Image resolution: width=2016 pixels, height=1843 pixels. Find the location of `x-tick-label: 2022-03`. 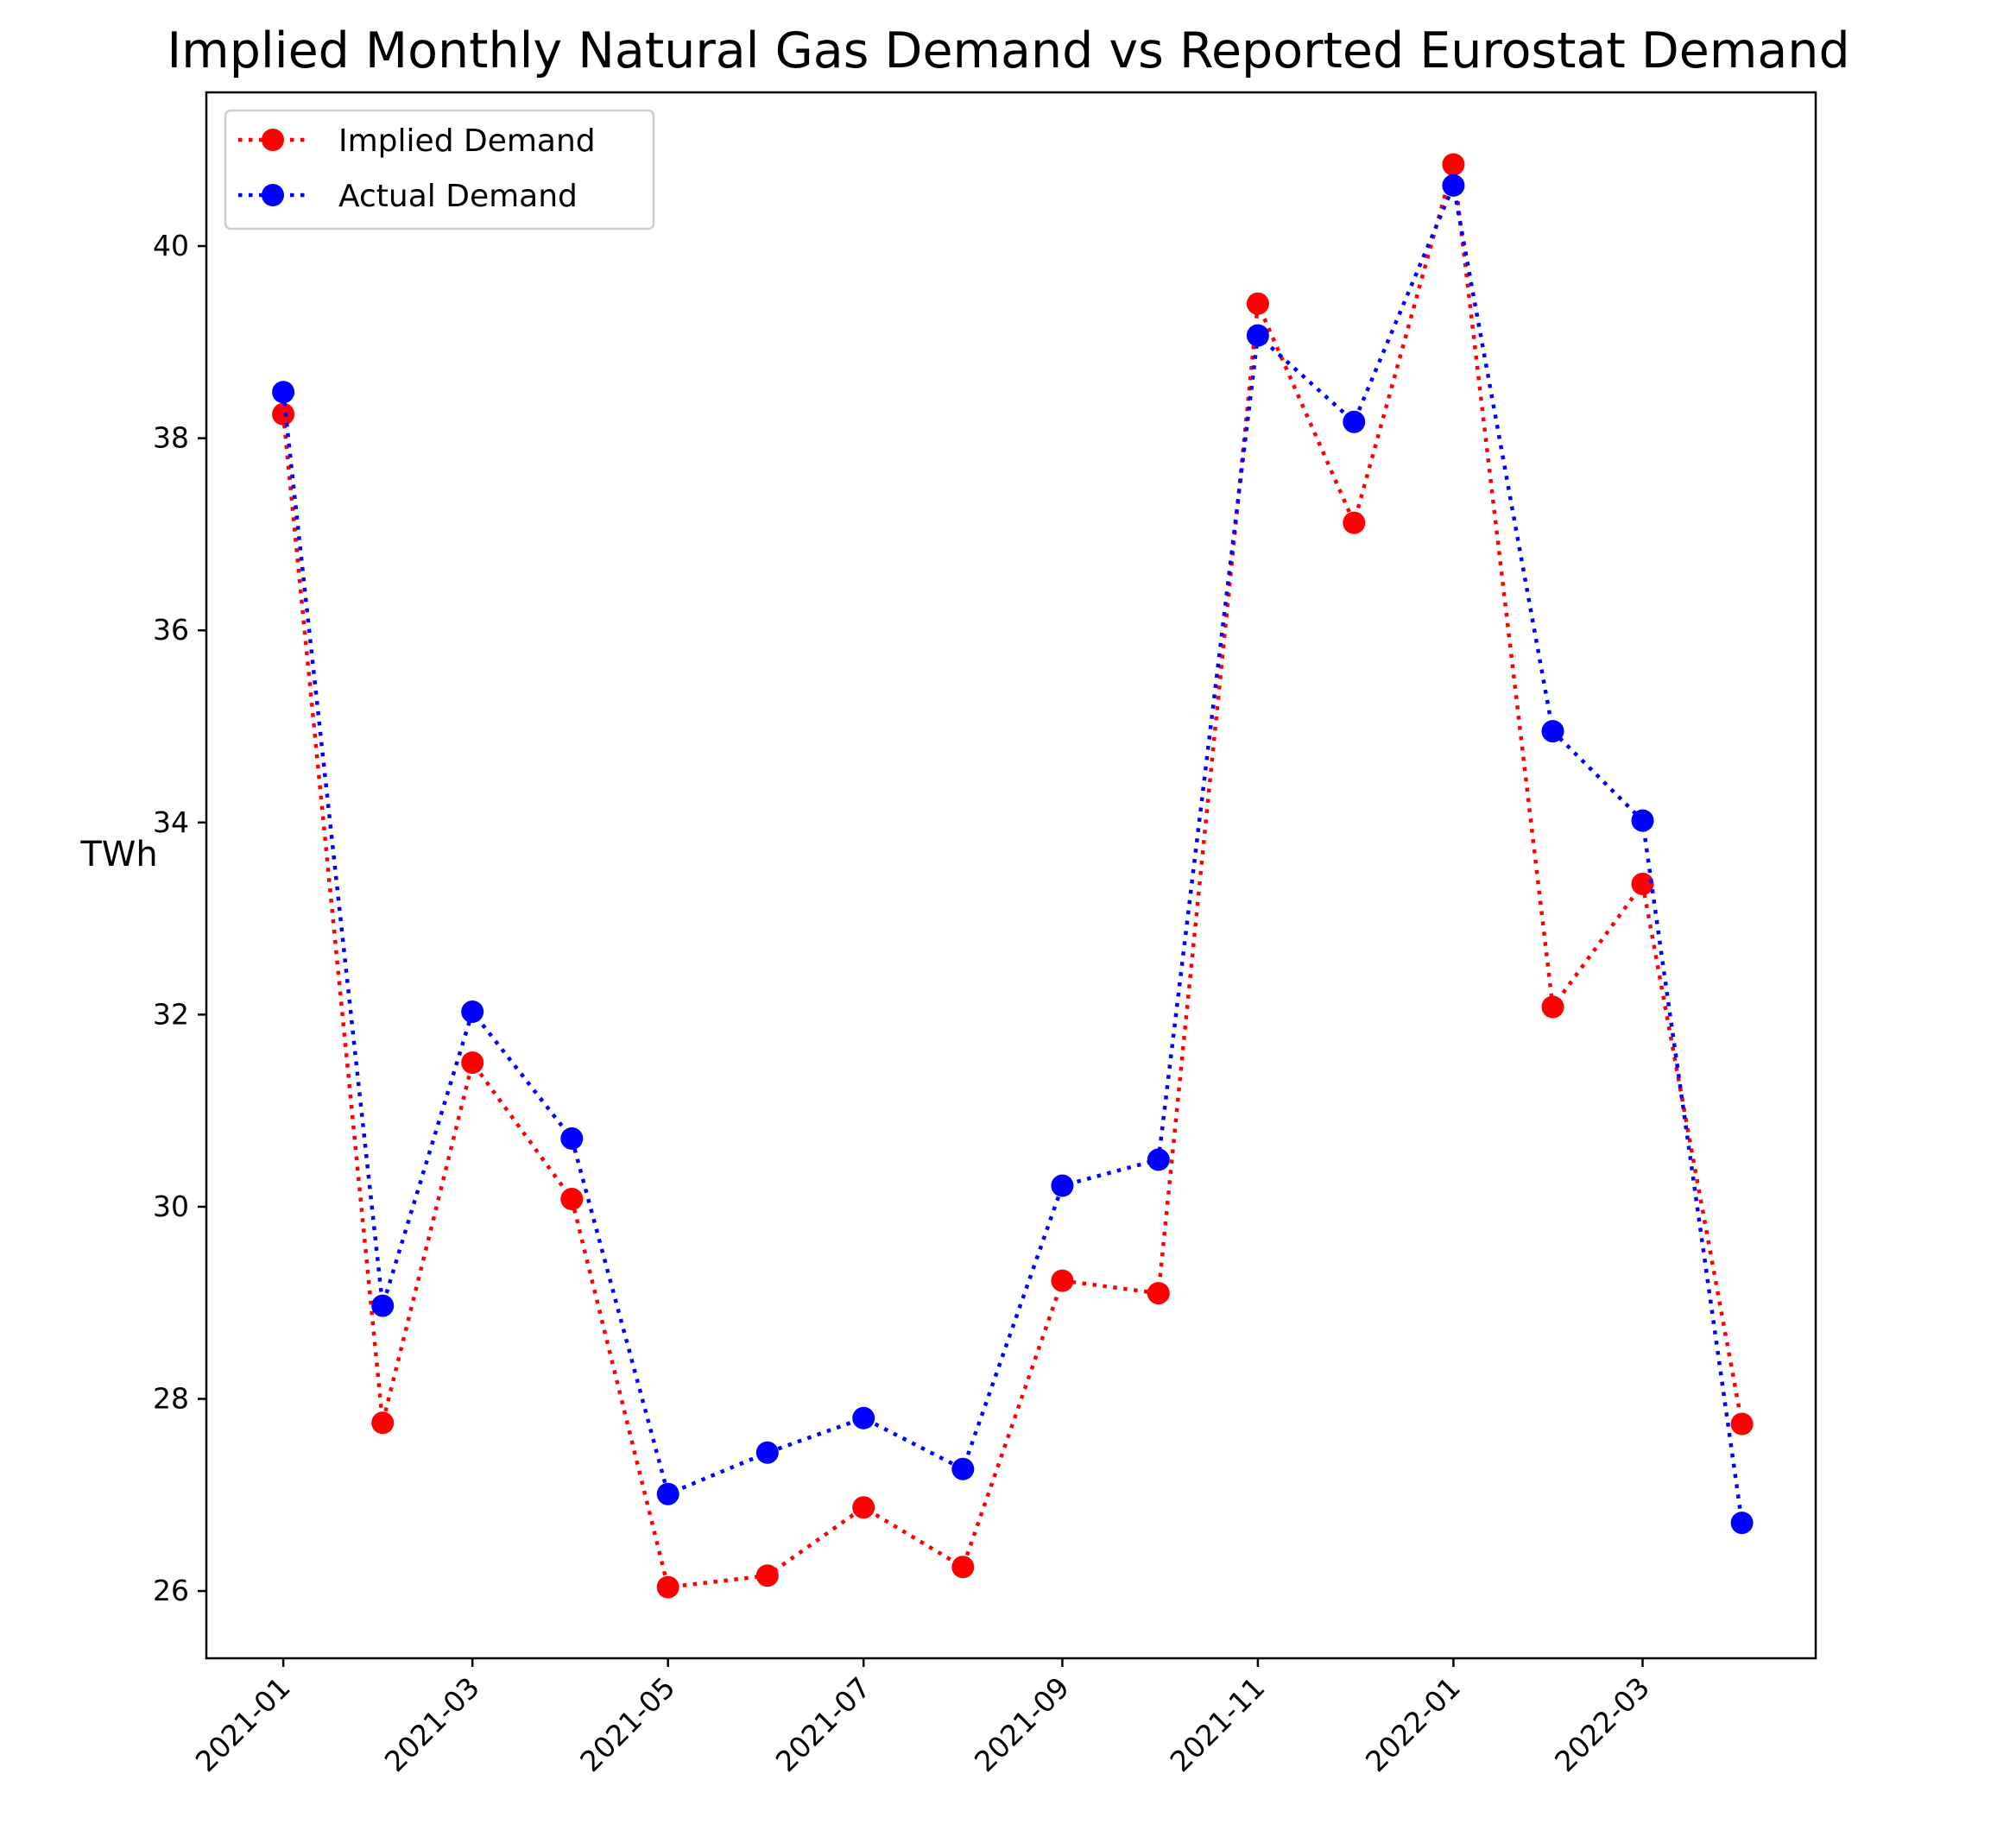

x-tick-label: 2022-03 is located at coordinates (1602, 1724).